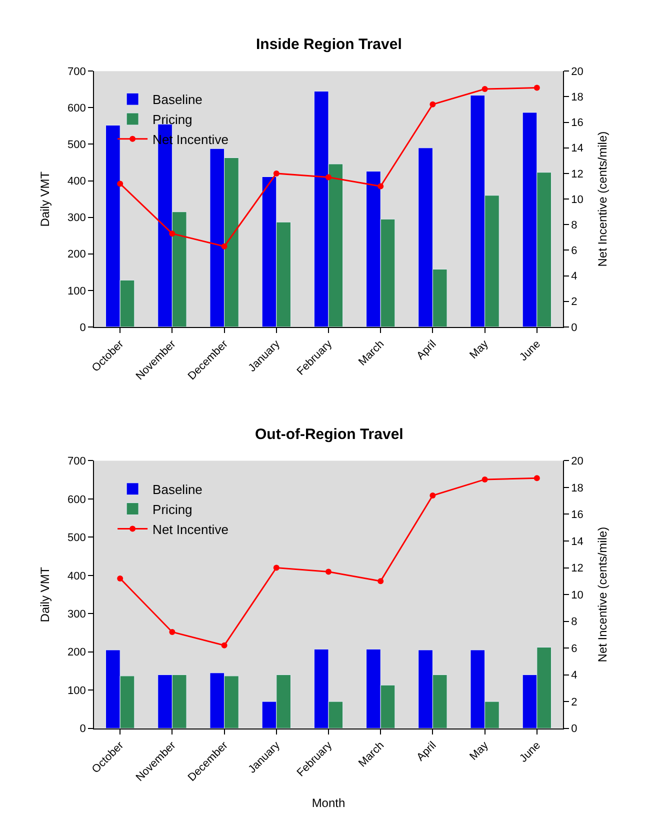 This screenshot has height=827, width=657. I want to click on legend-label: Net Incentive, so click(190, 529).